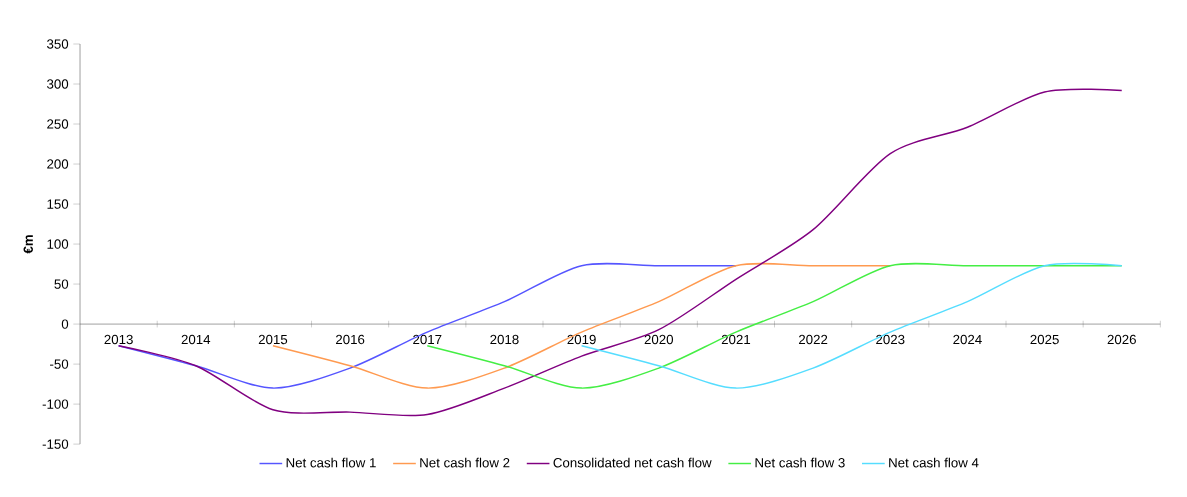  I want to click on x-tick-label: 2024, so click(967, 339).